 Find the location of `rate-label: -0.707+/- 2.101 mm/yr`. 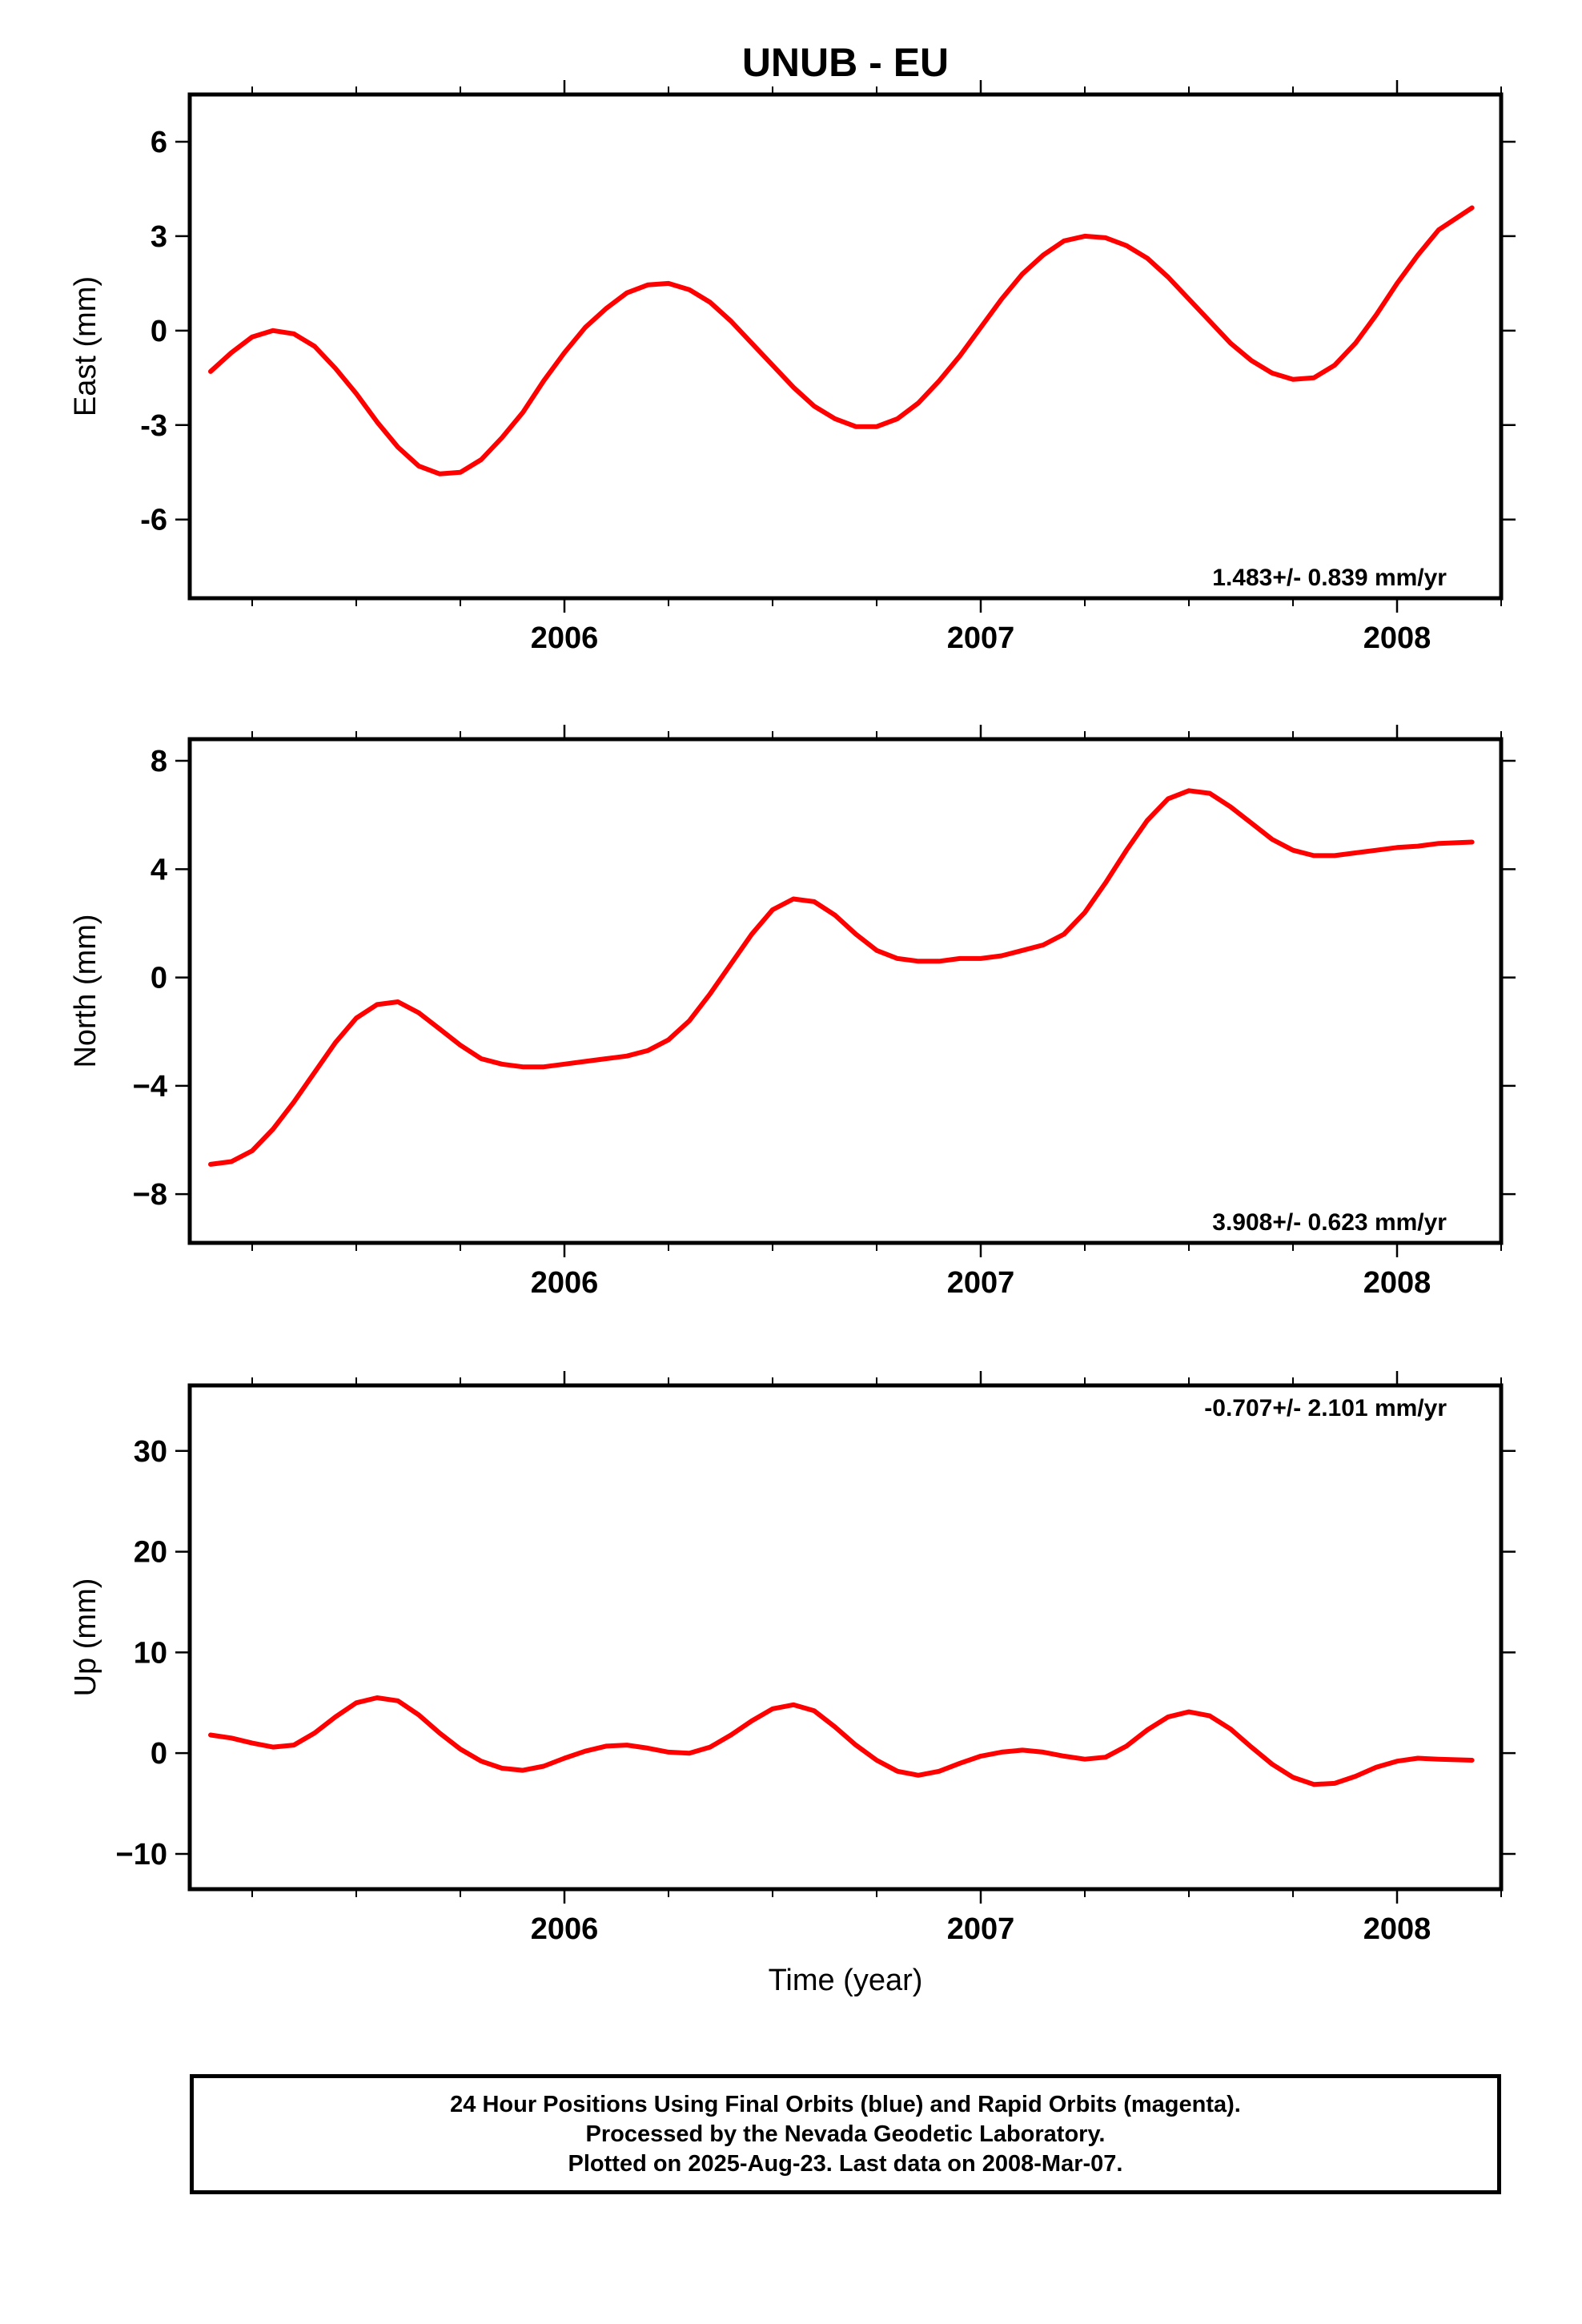

rate-label: -0.707+/- 2.101 mm/yr is located at coordinates (1326, 1408).